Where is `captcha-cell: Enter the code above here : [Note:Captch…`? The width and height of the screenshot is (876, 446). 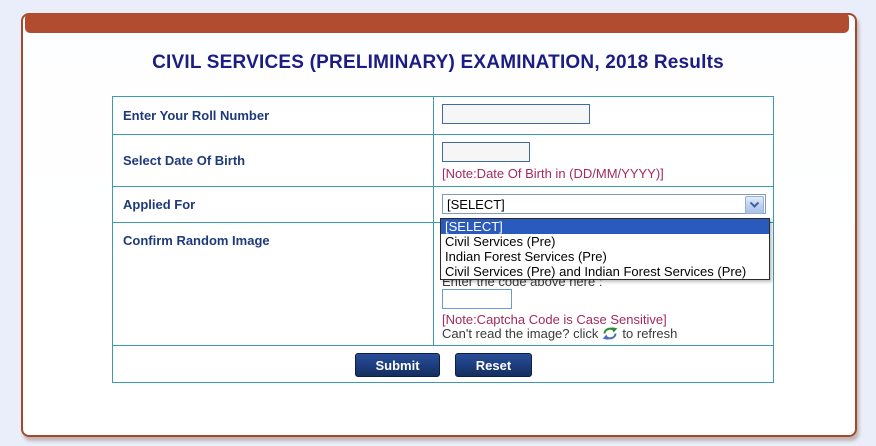 captcha-cell: Enter the code above here : [Note:Captch… is located at coordinates (604, 284).